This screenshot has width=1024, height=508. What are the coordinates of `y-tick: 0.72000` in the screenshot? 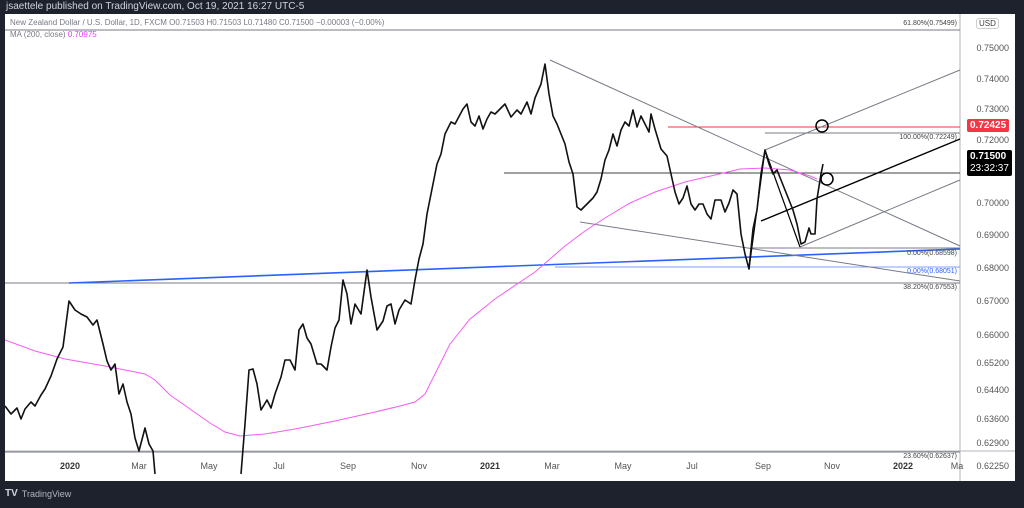 It's located at (992, 140).